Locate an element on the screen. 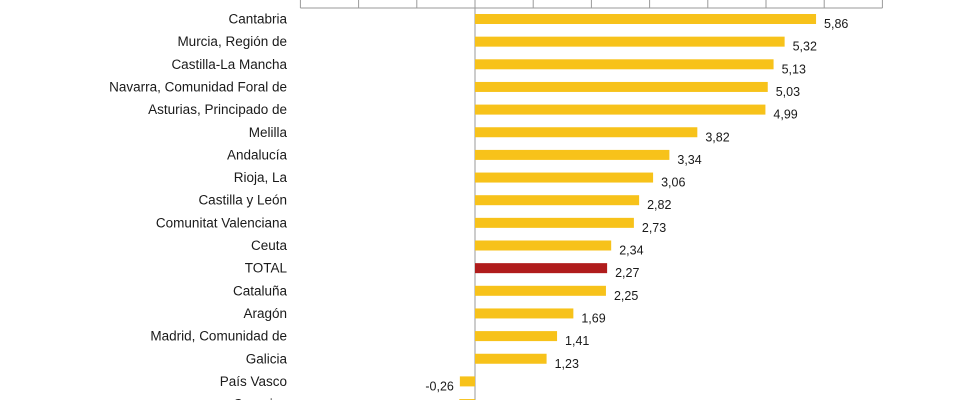 This screenshot has width=960, height=400. value-label: 3,34 is located at coordinates (689, 160).